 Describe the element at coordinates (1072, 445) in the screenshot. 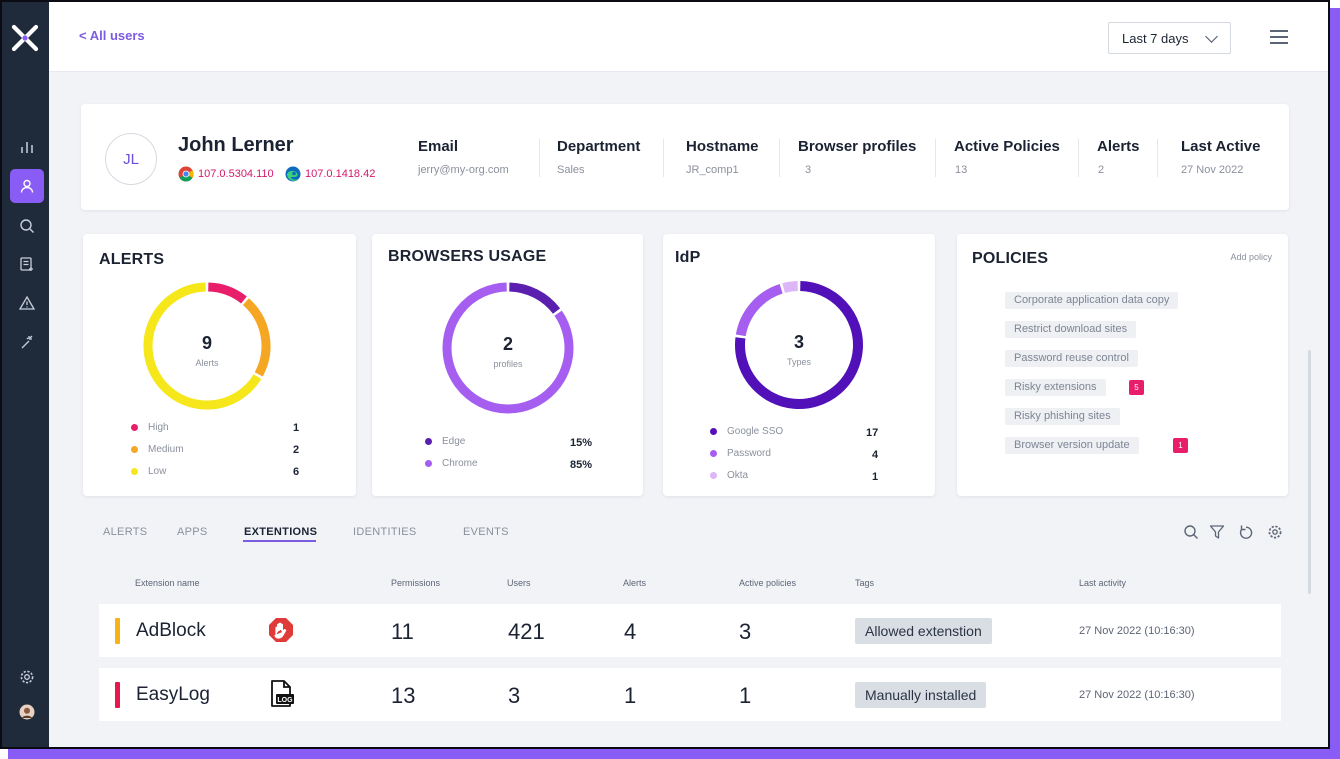

I see `policy-tag: Browser version update` at that location.